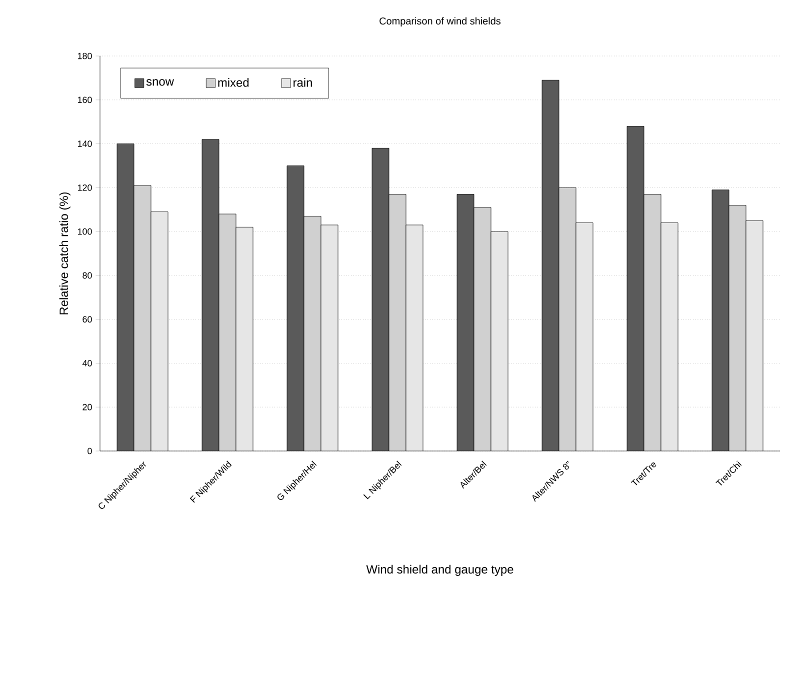 This screenshot has width=790, height=692. I want to click on y-tick-label: 0, so click(90, 451).